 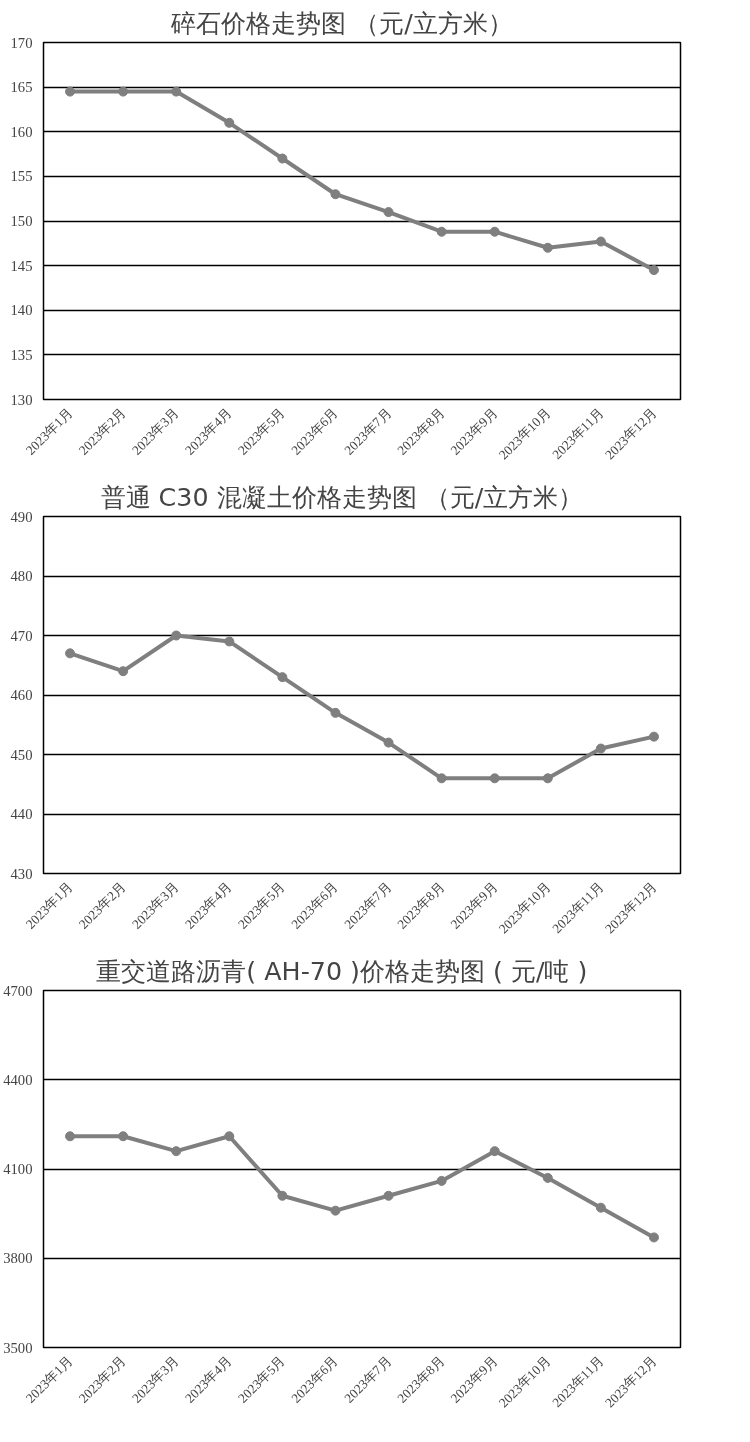 What do you see at coordinates (341, 22) in the screenshot?
I see `chart-title: 碎石价格走势图 （元/立方米）` at bounding box center [341, 22].